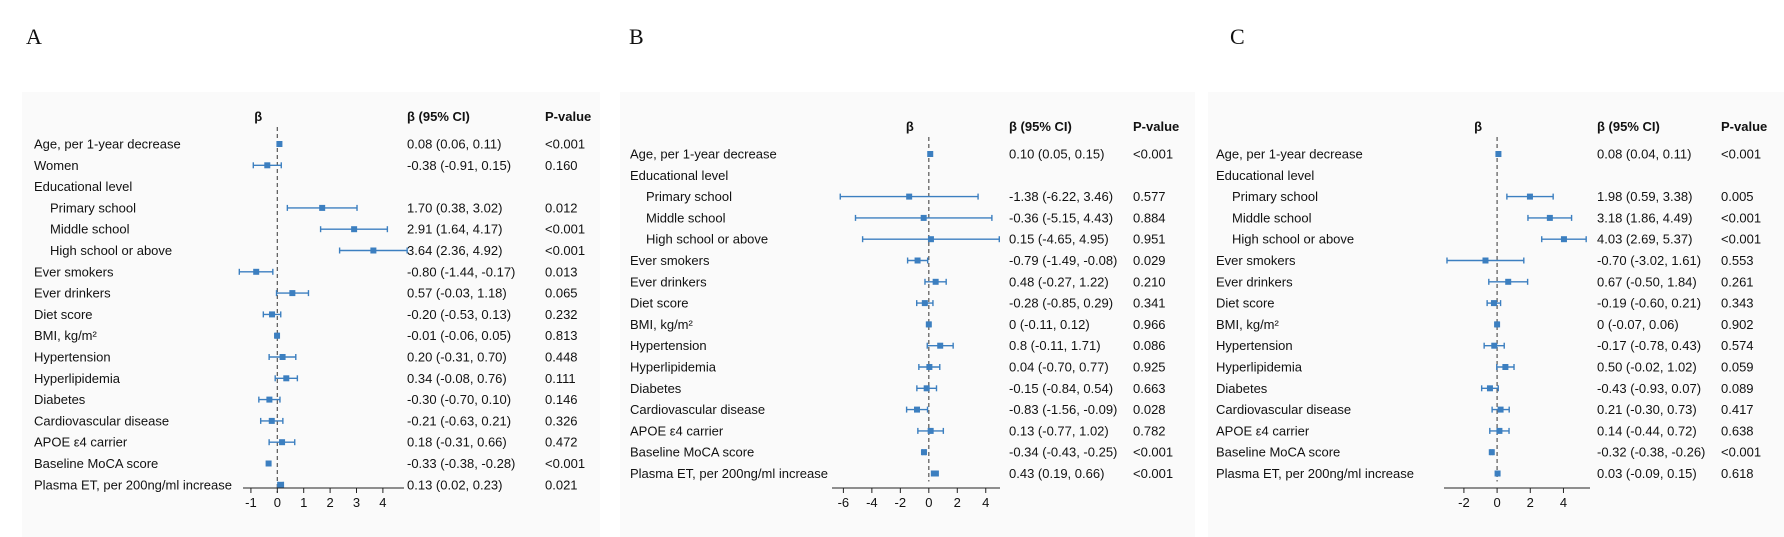 The width and height of the screenshot is (1784, 537). What do you see at coordinates (1059, 239) in the screenshot?
I see `ci-value: 0.15 (-4.65, 4.95)` at bounding box center [1059, 239].